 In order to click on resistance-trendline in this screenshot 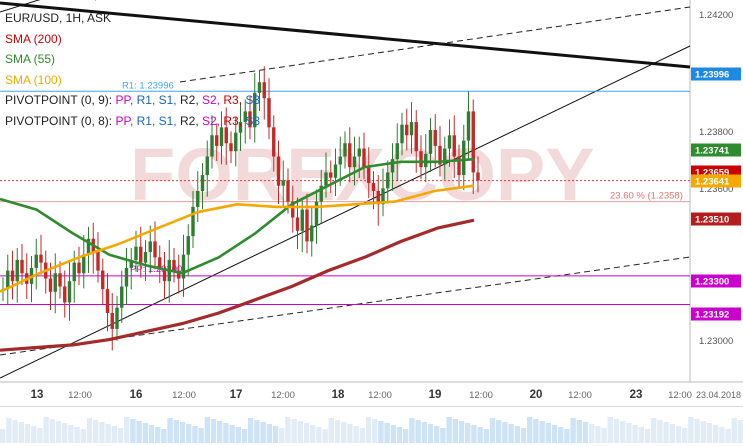, I will do `click(345, 35)`.